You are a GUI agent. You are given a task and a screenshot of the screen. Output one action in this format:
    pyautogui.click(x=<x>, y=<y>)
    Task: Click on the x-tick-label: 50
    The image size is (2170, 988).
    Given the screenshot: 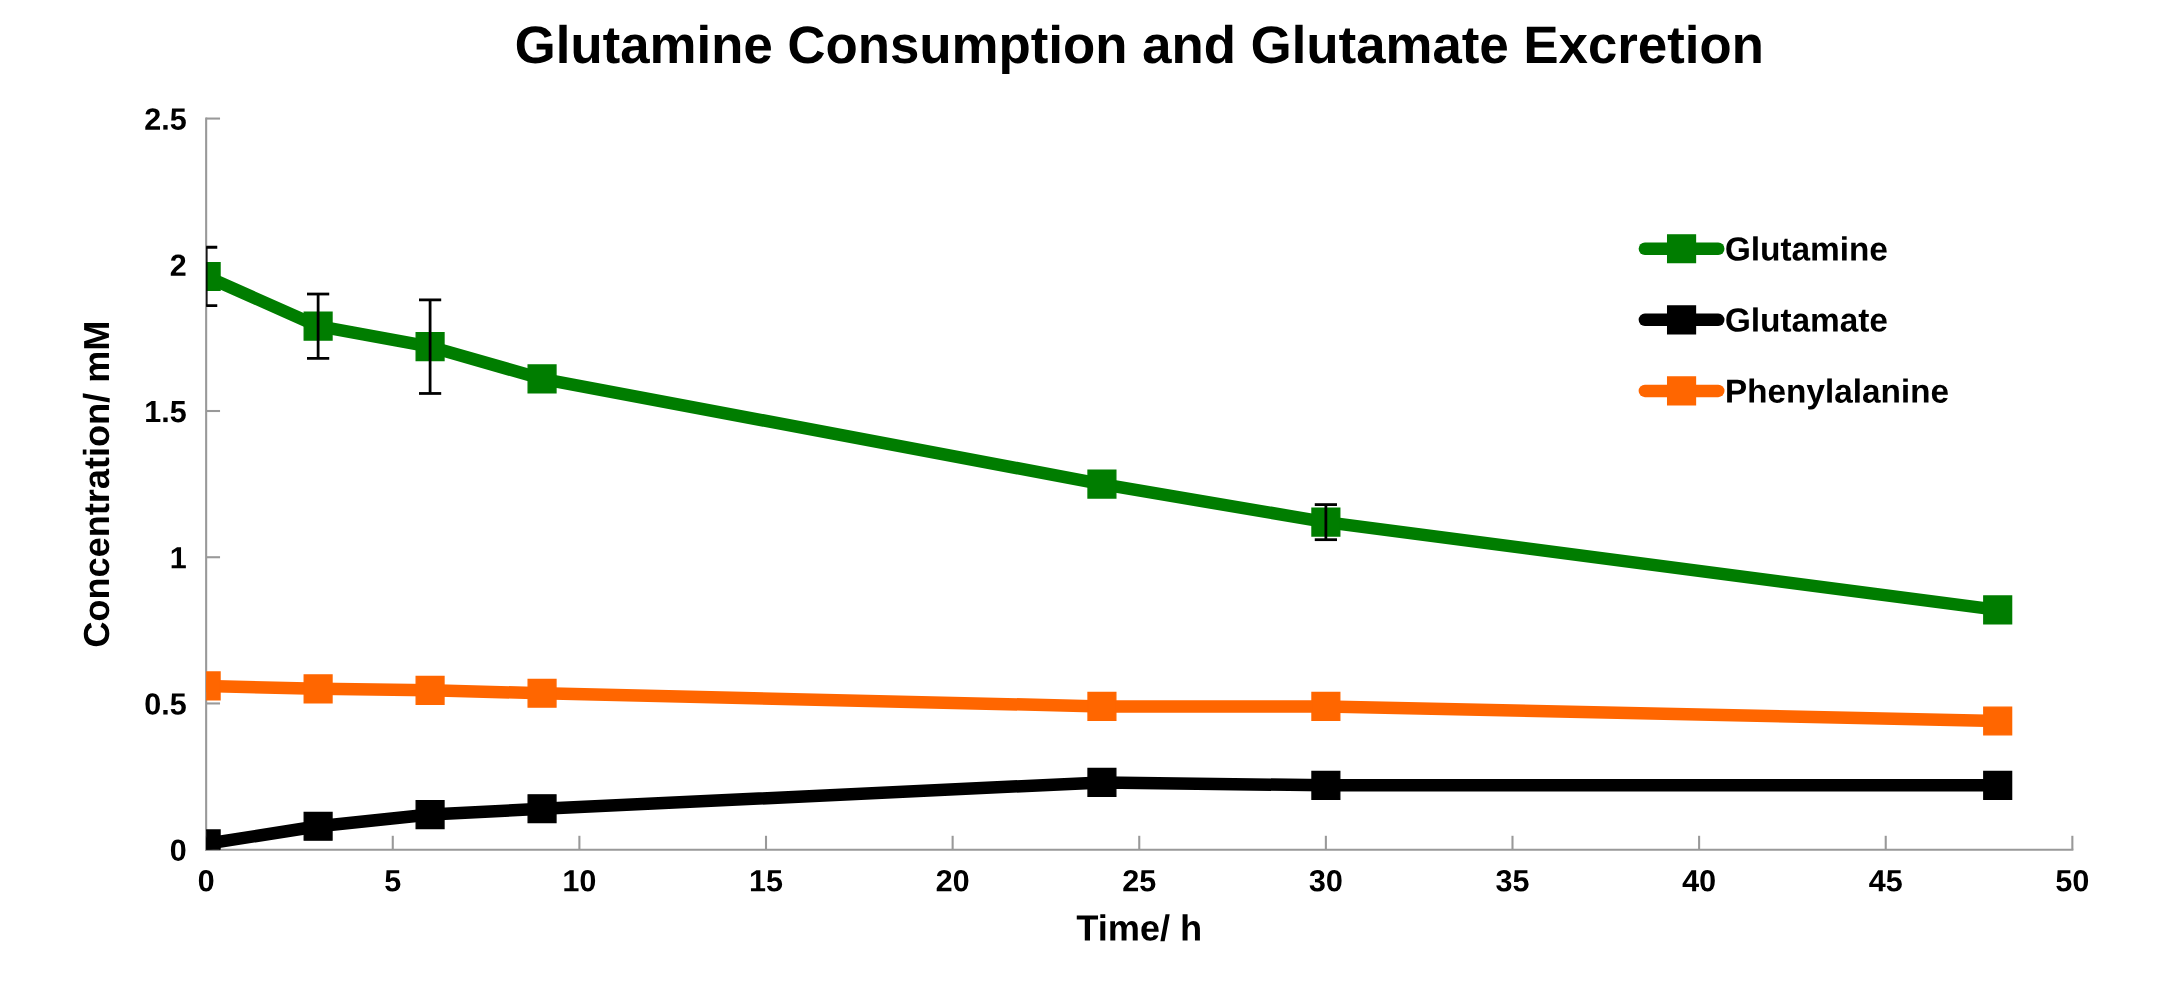 What is the action you would take?
    pyautogui.click(x=2072, y=880)
    